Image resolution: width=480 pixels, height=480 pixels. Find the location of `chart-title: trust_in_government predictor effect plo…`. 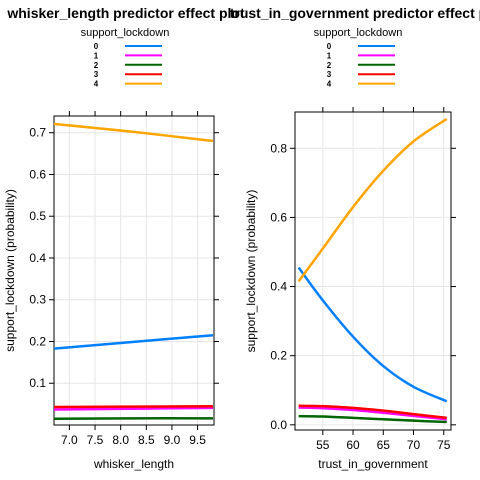

chart-title: trust_in_government predictor effect plo… is located at coordinates (355, 13).